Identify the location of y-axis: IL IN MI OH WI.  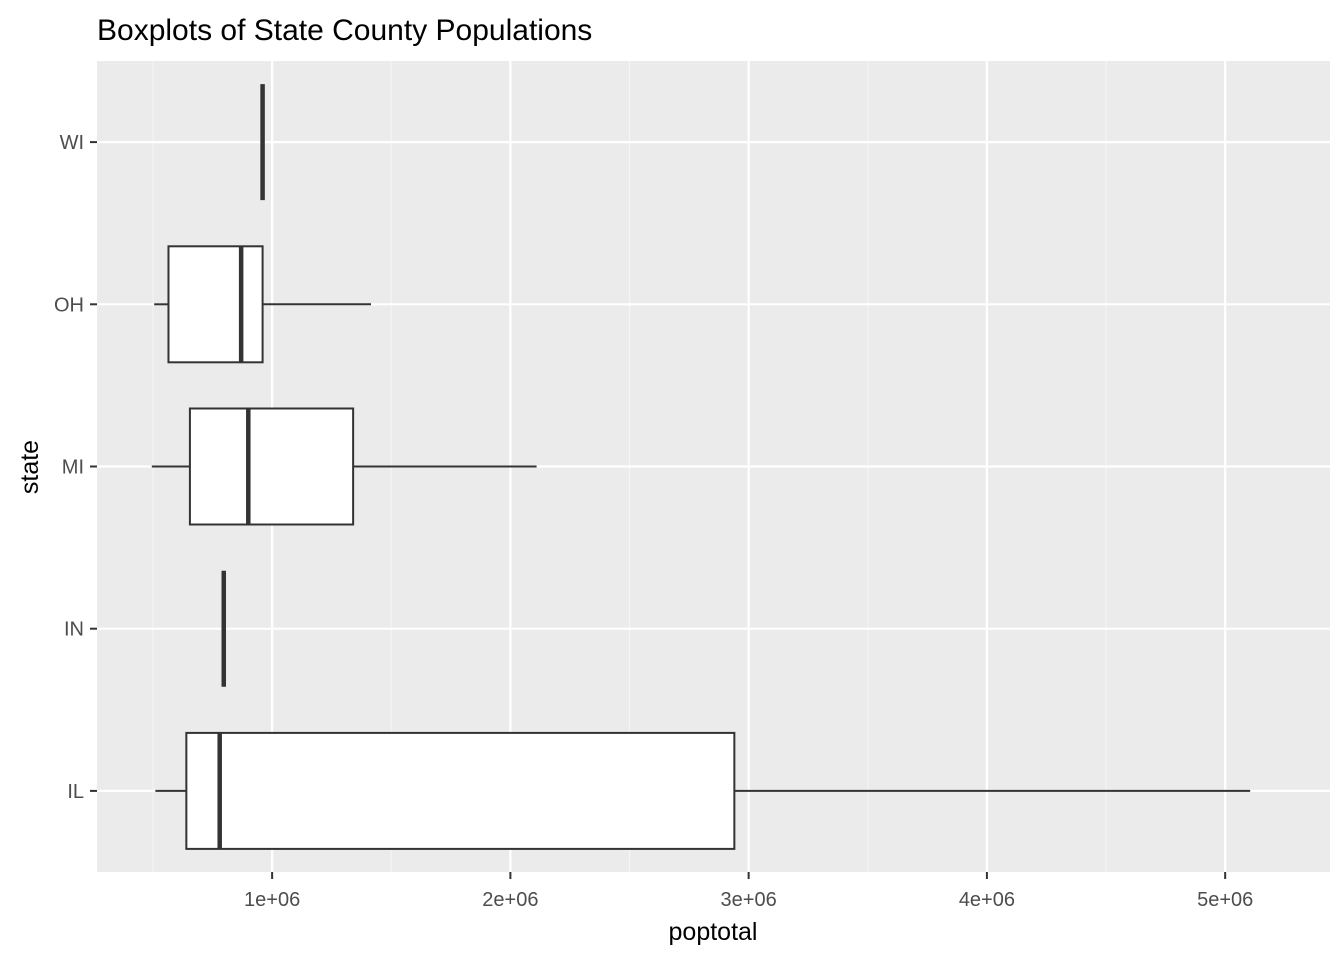
(75, 467).